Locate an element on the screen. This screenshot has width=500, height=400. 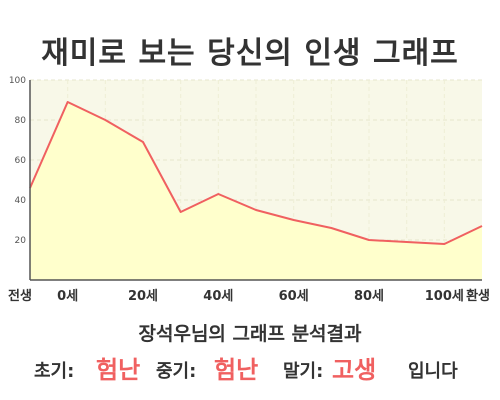
y-tick-label: 60 is located at coordinates (21, 161).